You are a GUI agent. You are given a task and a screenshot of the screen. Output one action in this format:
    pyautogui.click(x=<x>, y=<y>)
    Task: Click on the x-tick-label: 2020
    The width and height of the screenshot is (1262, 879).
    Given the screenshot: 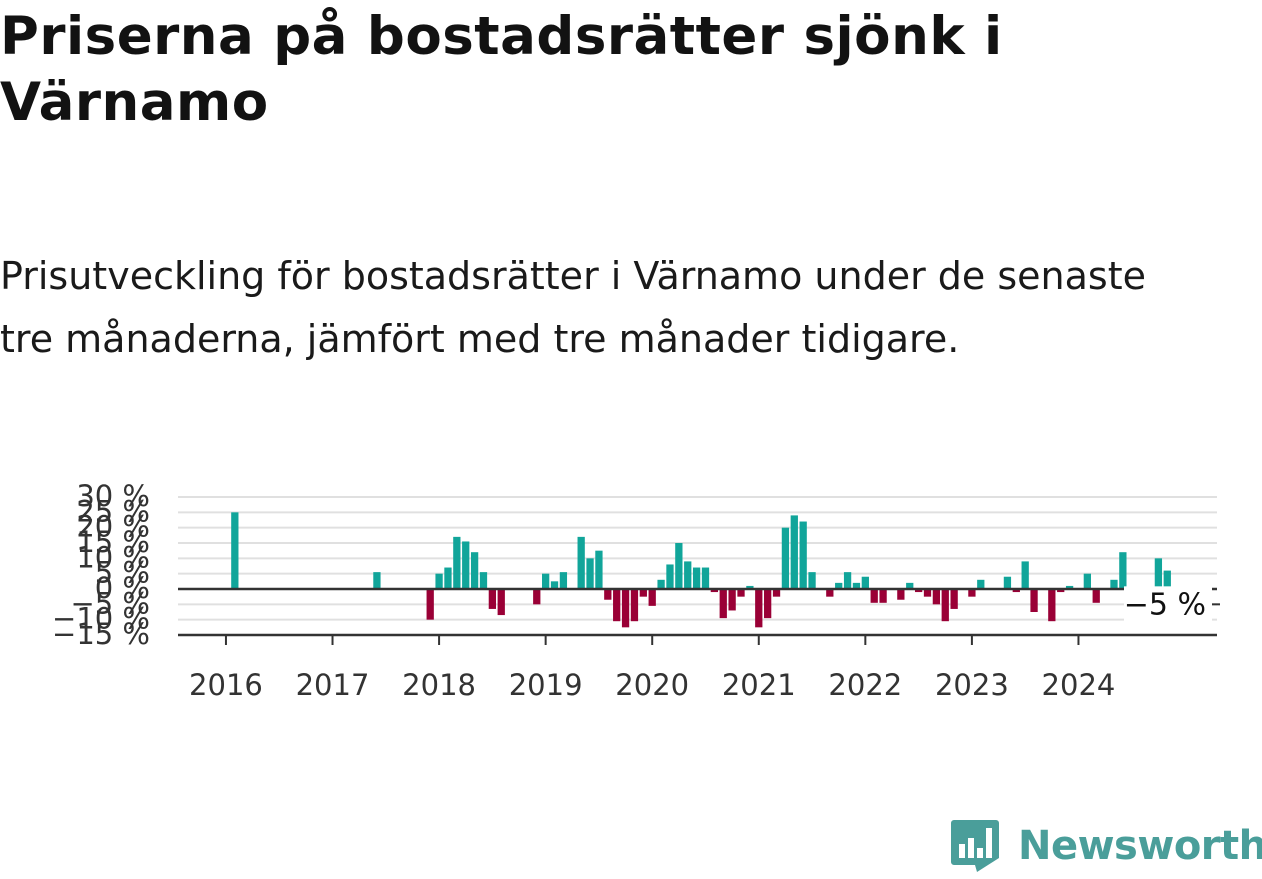 What is the action you would take?
    pyautogui.click(x=652, y=685)
    